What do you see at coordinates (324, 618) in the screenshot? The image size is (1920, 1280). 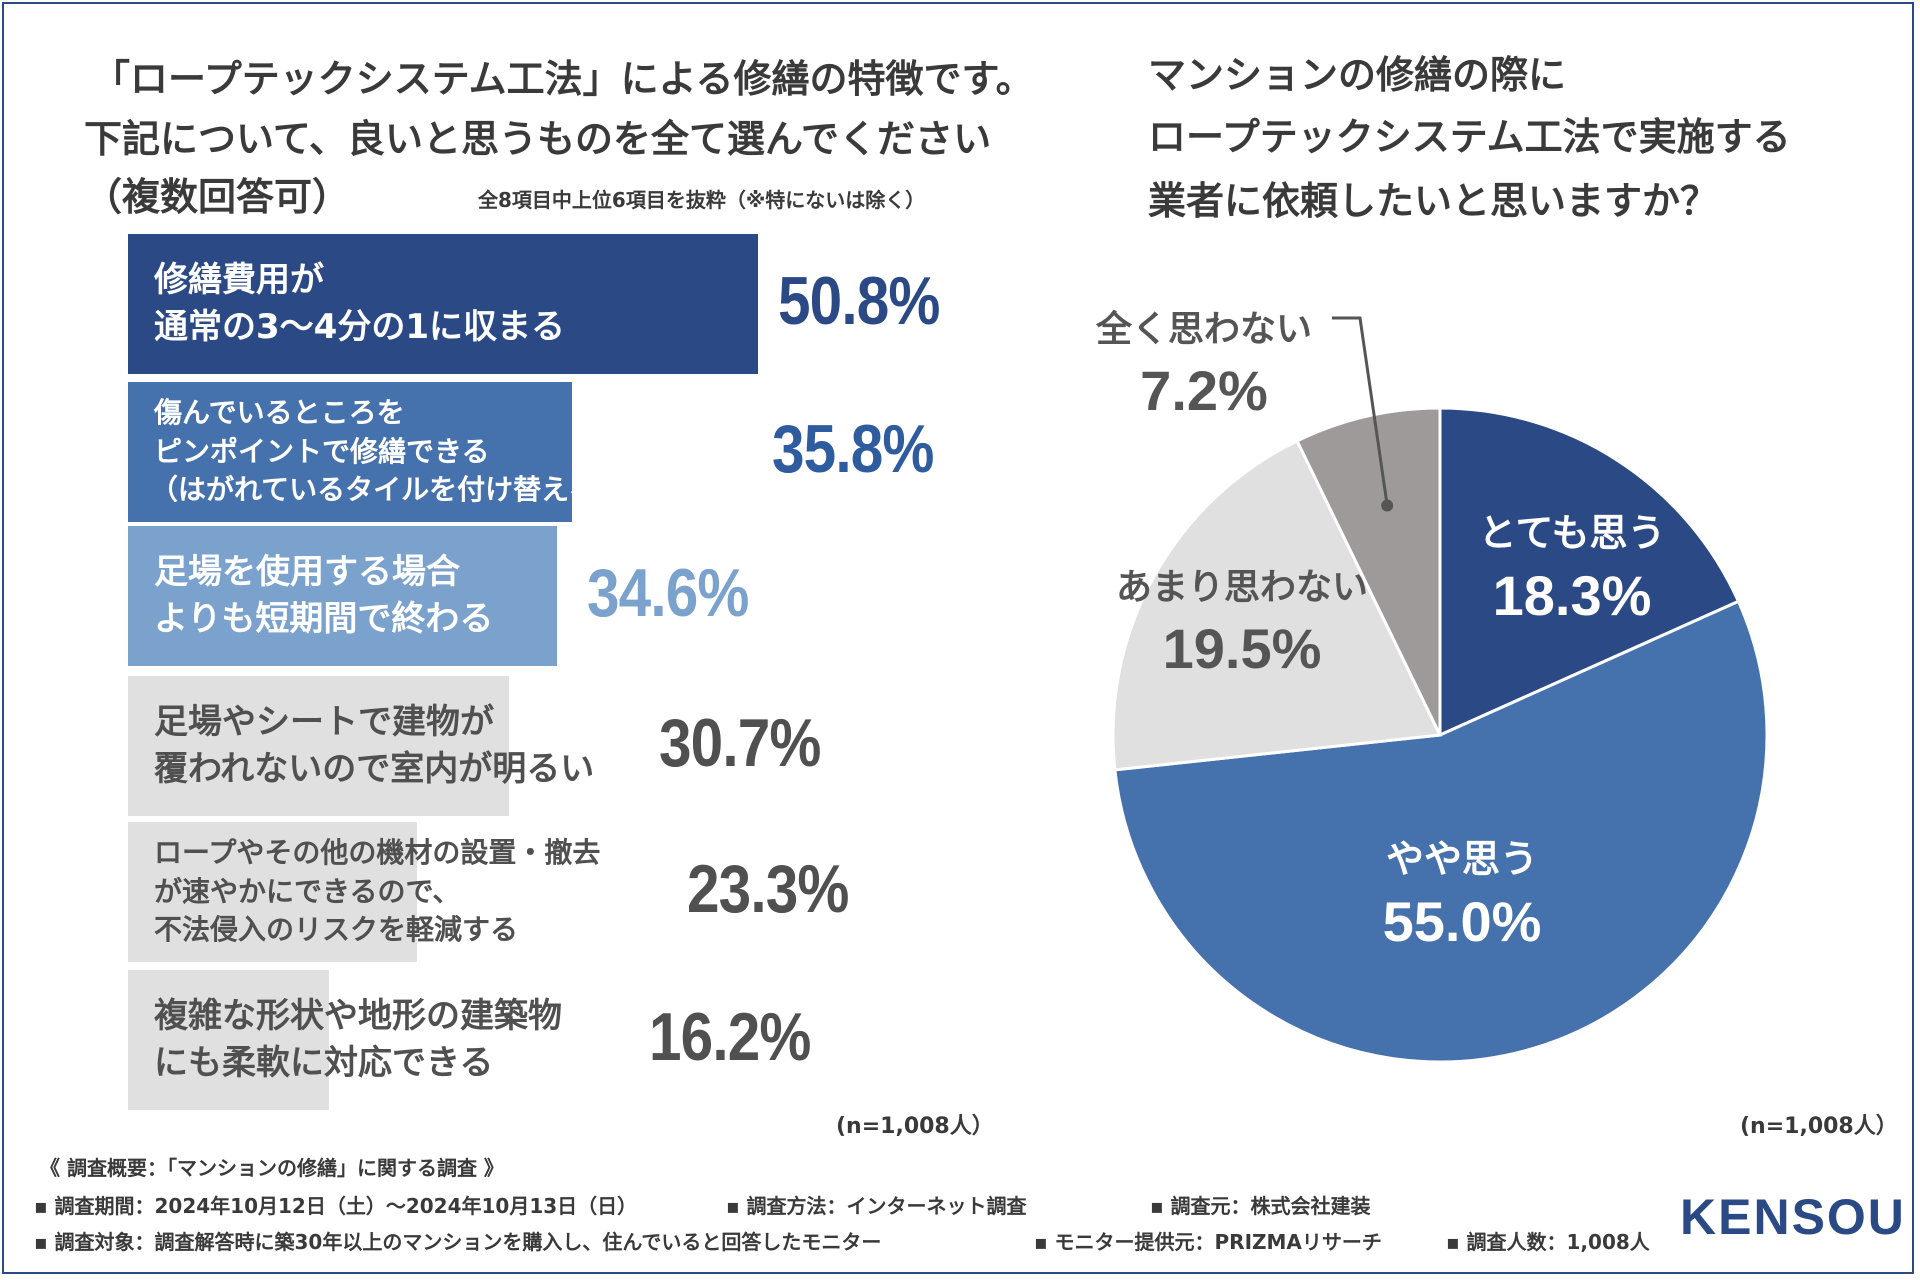 I see `bar-label-line: よりも短期間で終わる` at bounding box center [324, 618].